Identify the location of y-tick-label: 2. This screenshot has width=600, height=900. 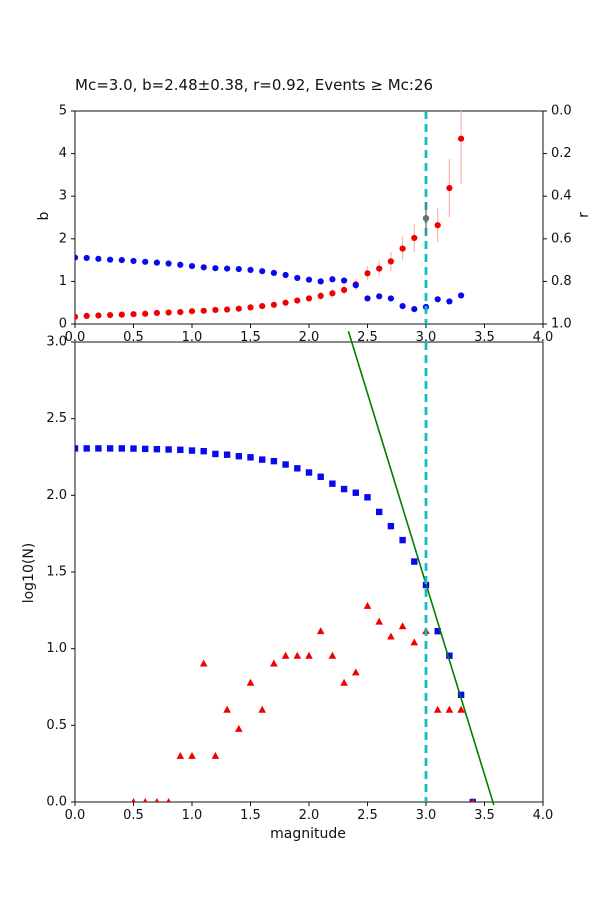
(63, 238).